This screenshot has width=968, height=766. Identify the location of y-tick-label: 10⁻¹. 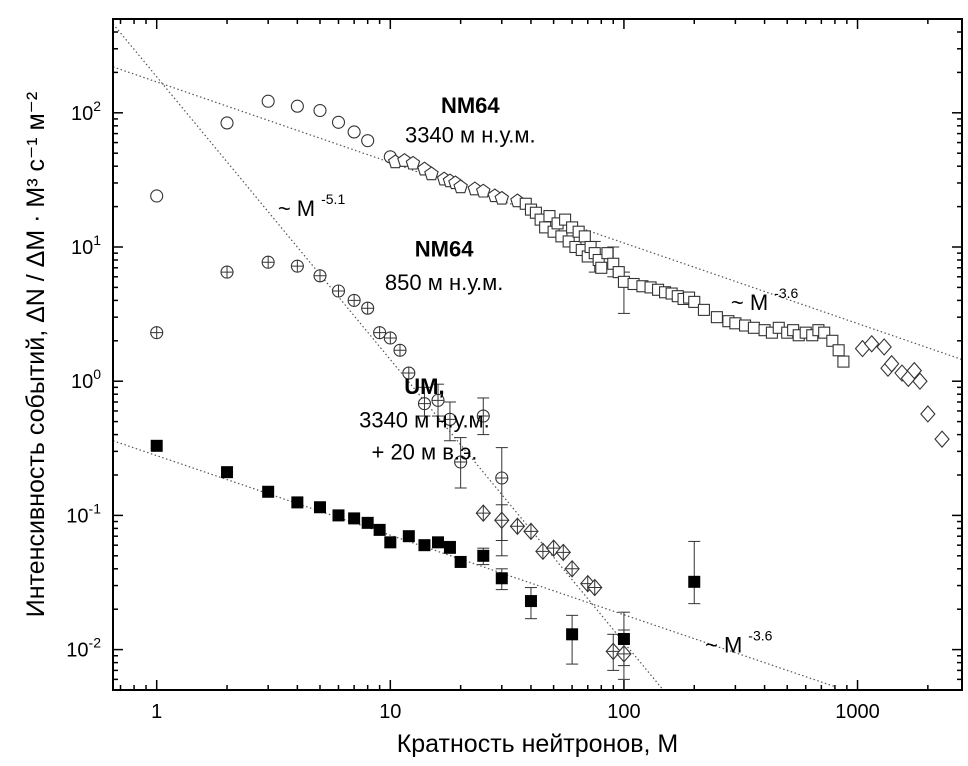
(83, 513).